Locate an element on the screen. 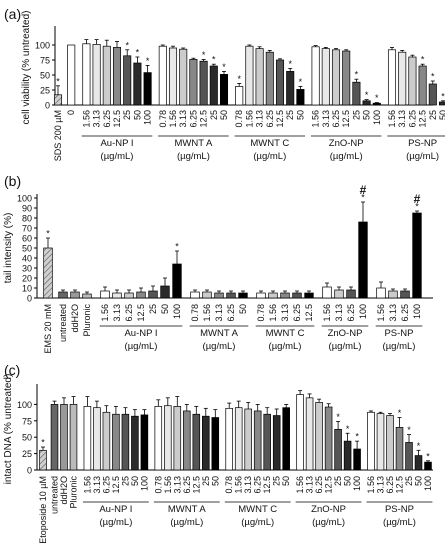  y-tick-label: 10 is located at coordinates (27, 289).